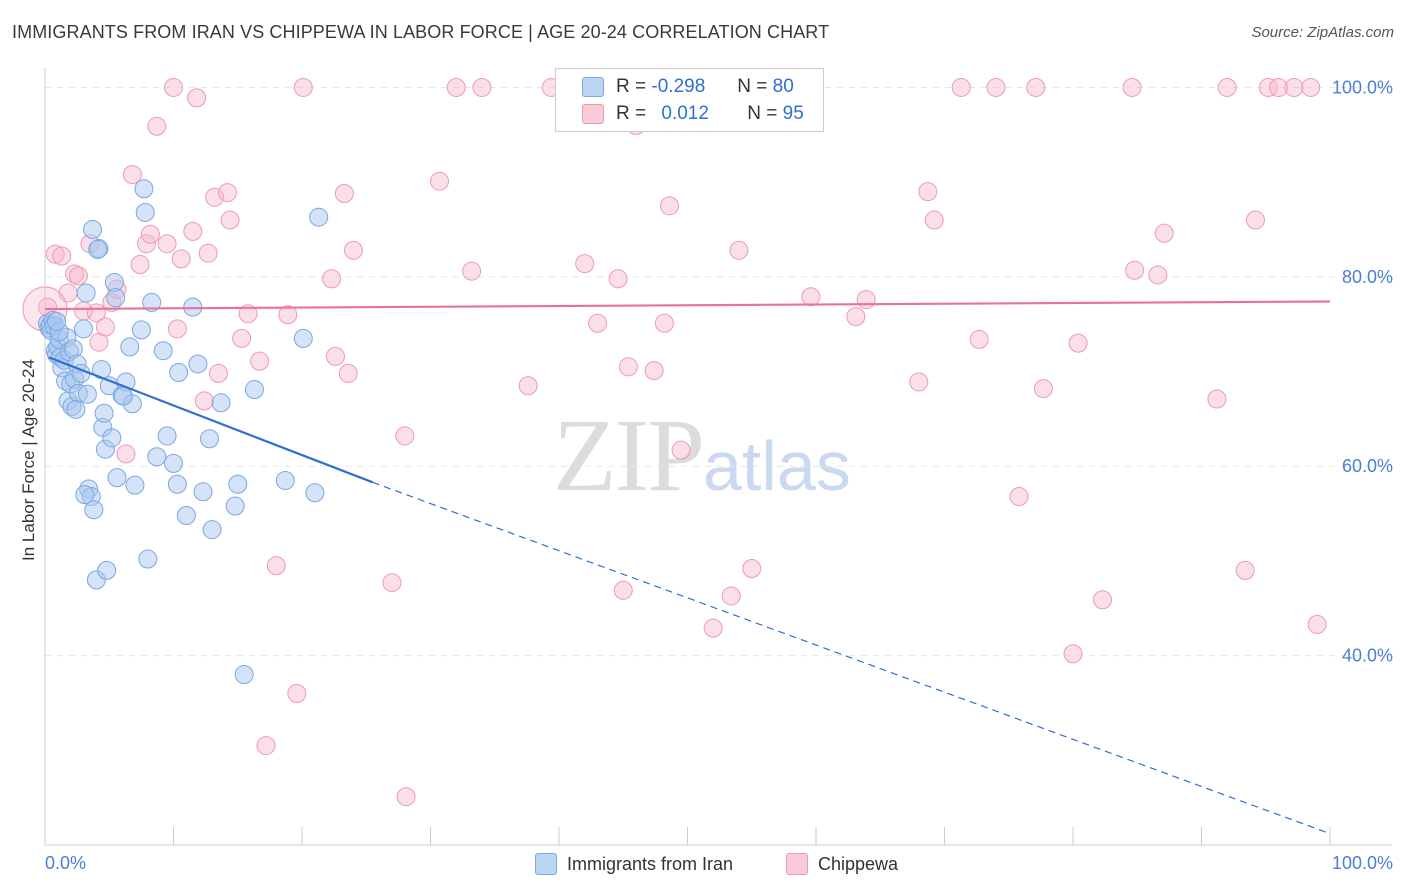 The height and width of the screenshot is (892, 1406). I want to click on legend-row-iran: R = -0.298 N = 80, so click(688, 87).